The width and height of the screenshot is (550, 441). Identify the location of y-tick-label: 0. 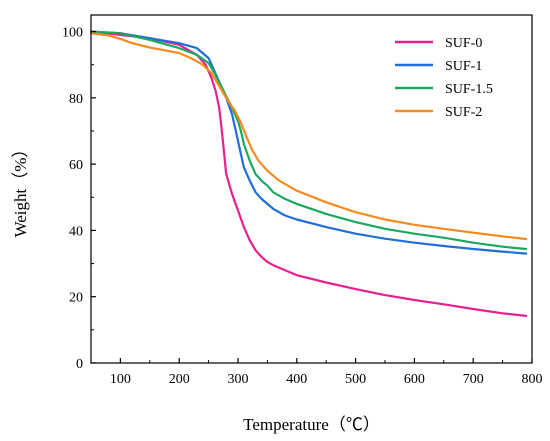
(79, 364).